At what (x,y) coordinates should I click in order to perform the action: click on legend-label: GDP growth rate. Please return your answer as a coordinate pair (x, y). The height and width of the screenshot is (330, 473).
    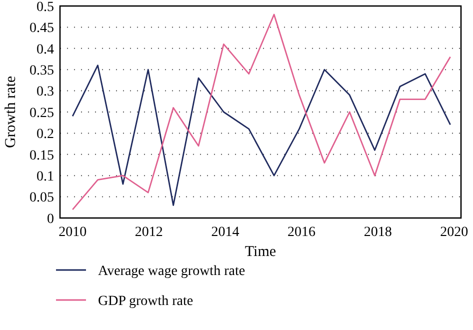
    Looking at the image, I should click on (146, 301).